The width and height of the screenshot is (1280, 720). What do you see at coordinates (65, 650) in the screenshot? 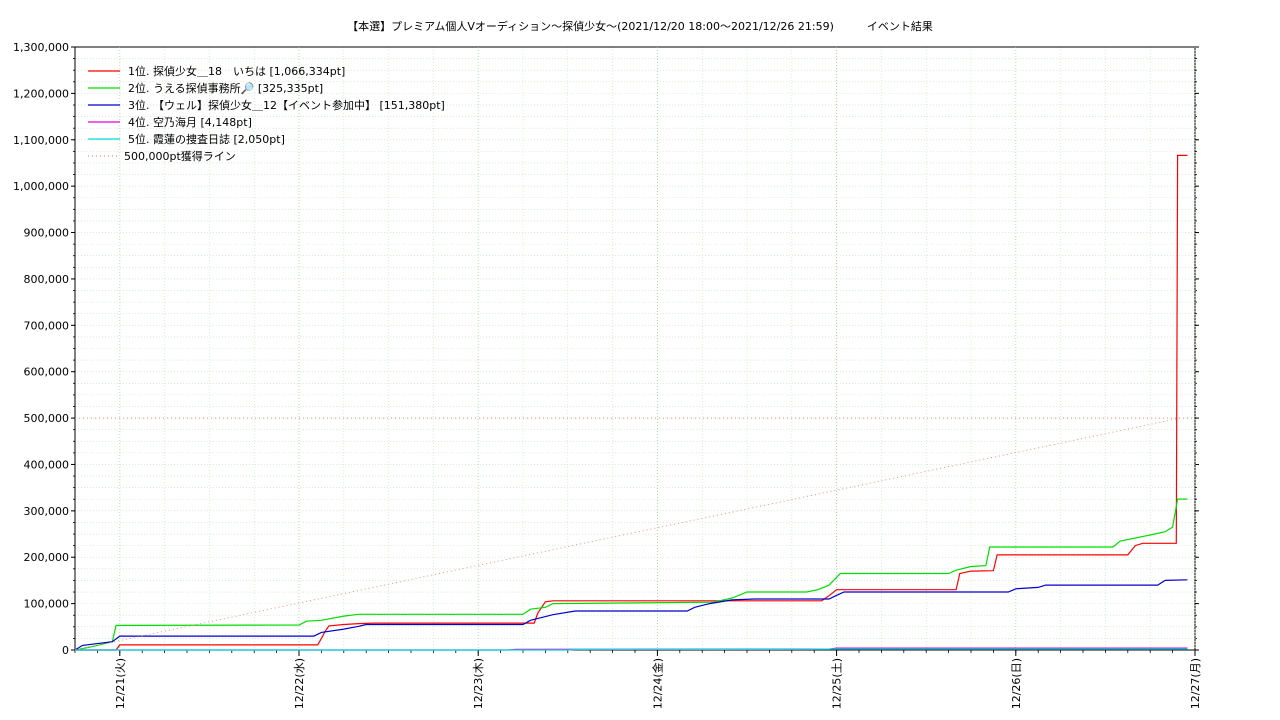
I see `y-tick-label: 0` at bounding box center [65, 650].